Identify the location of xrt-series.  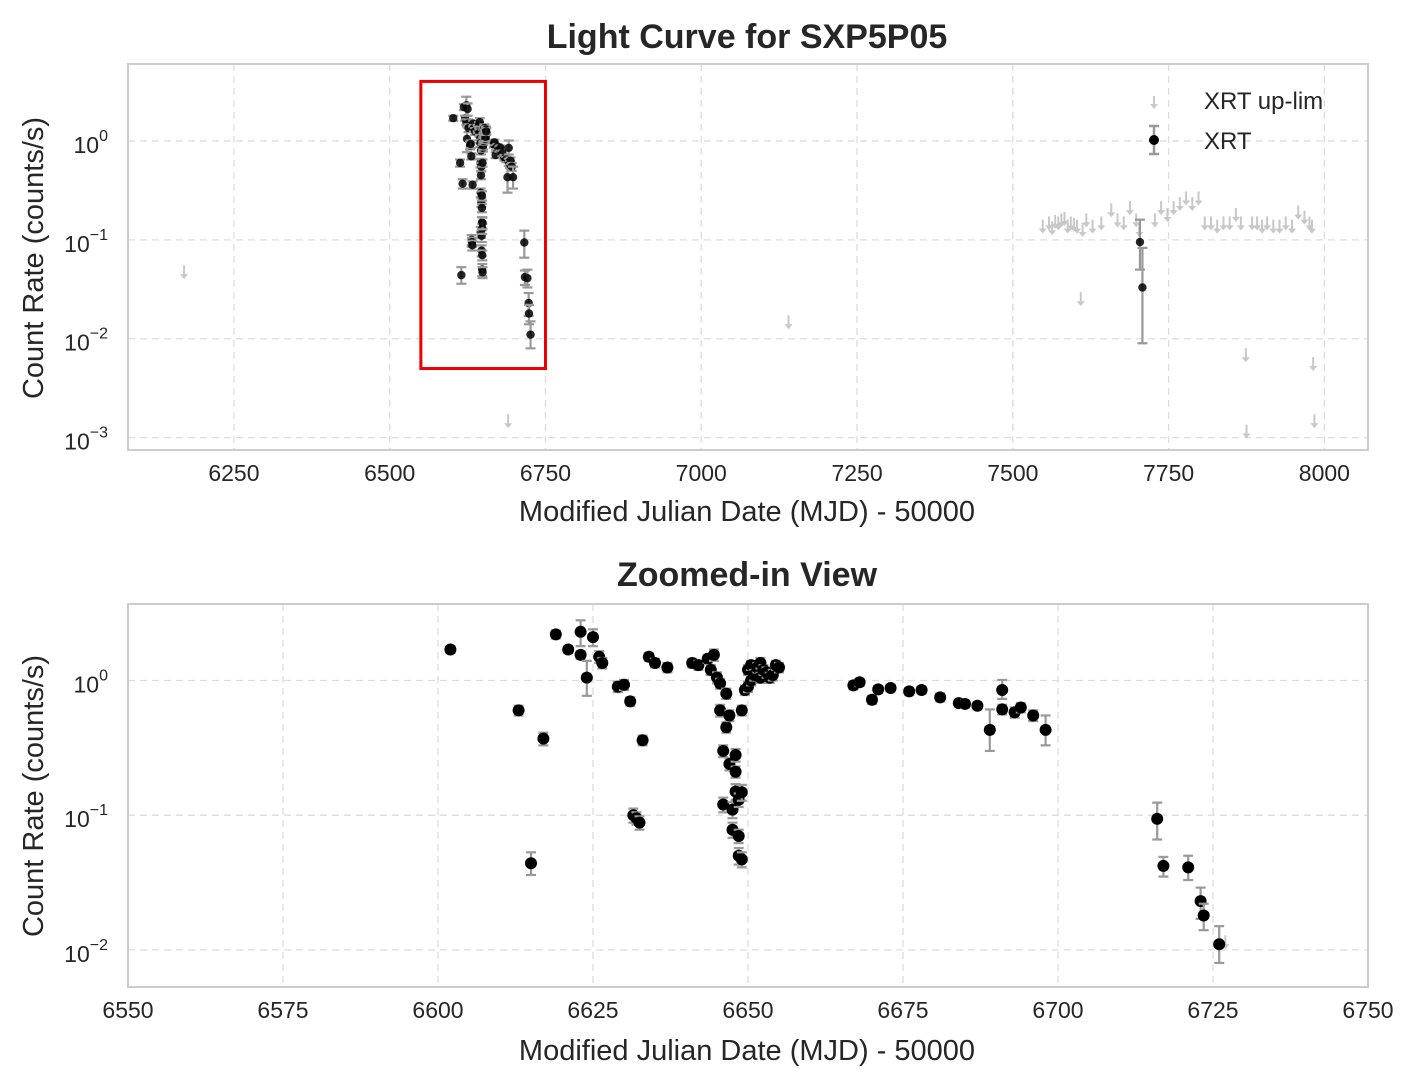
(798, 222).